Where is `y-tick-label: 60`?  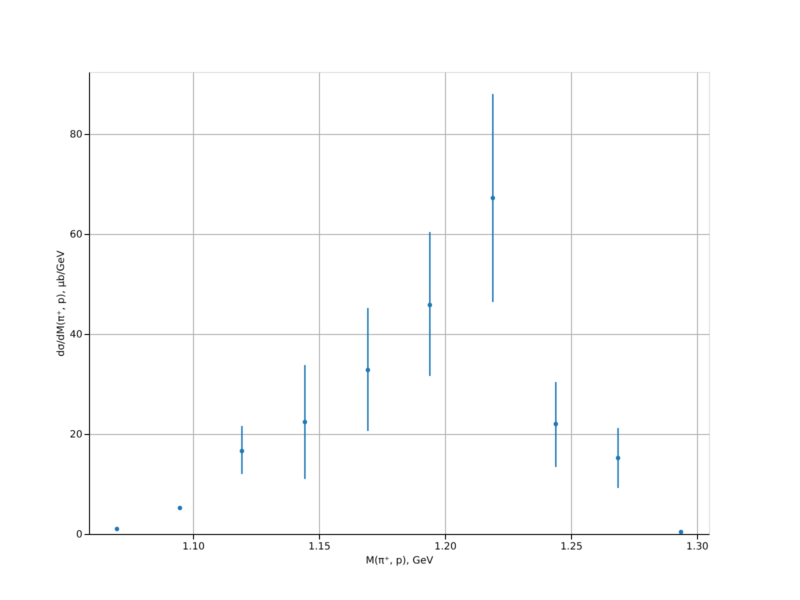 y-tick-label: 60 is located at coordinates (76, 235).